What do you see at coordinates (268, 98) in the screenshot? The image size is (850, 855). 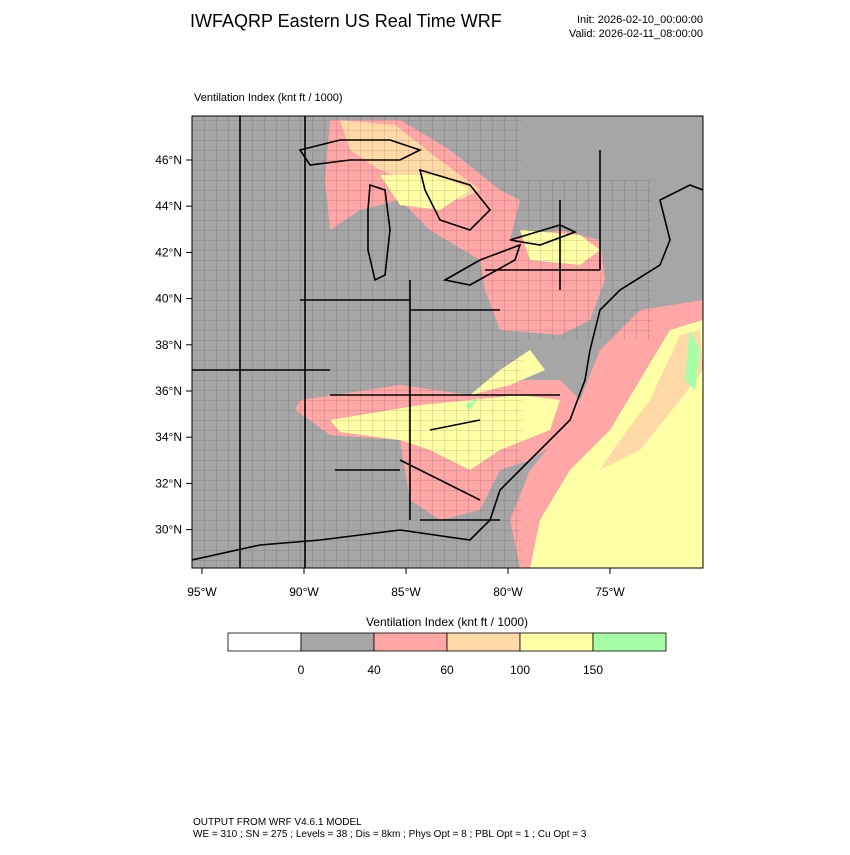 I see `map-title: Ventilation Index (knt ft / 1000)` at bounding box center [268, 98].